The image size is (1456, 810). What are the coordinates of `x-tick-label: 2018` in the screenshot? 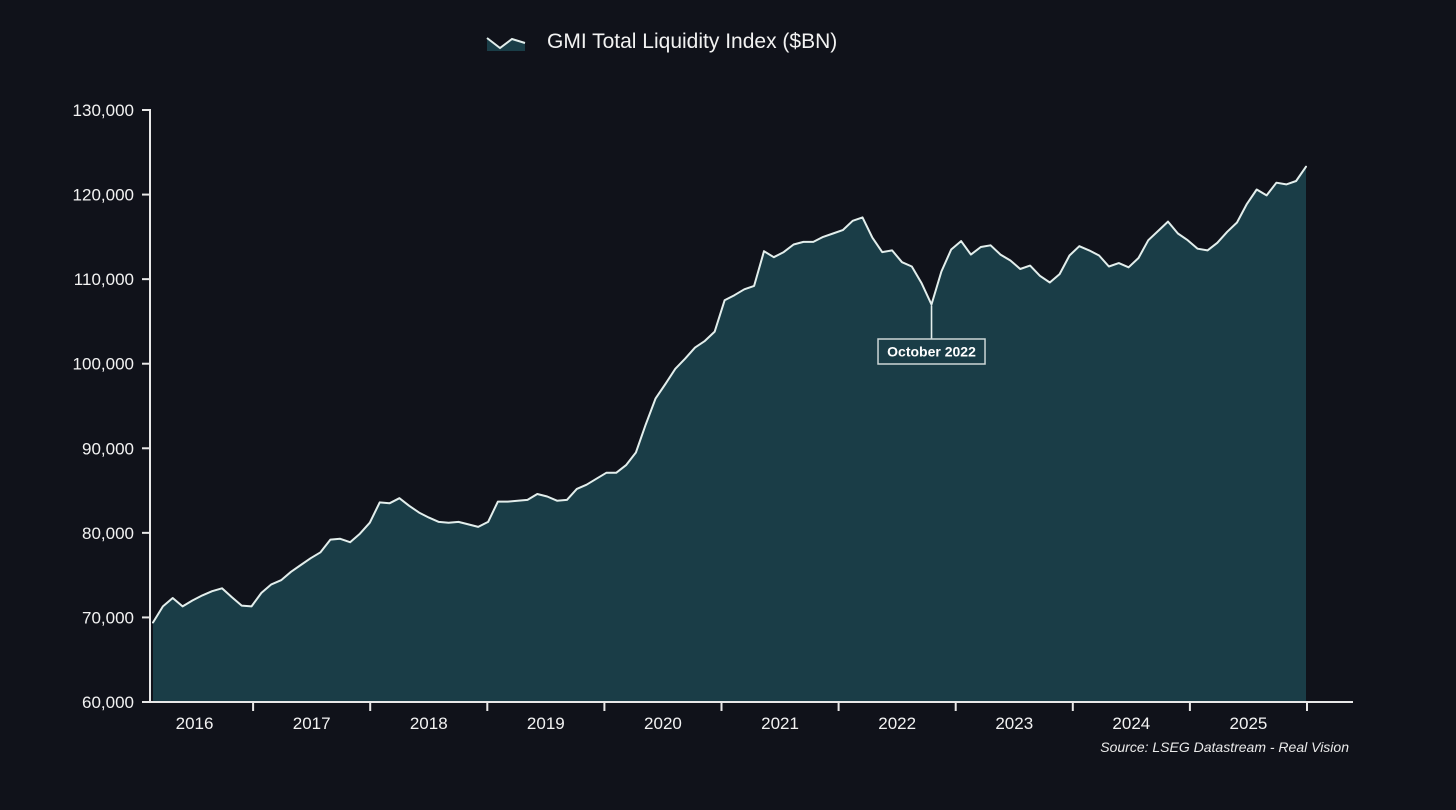 It's located at (429, 723).